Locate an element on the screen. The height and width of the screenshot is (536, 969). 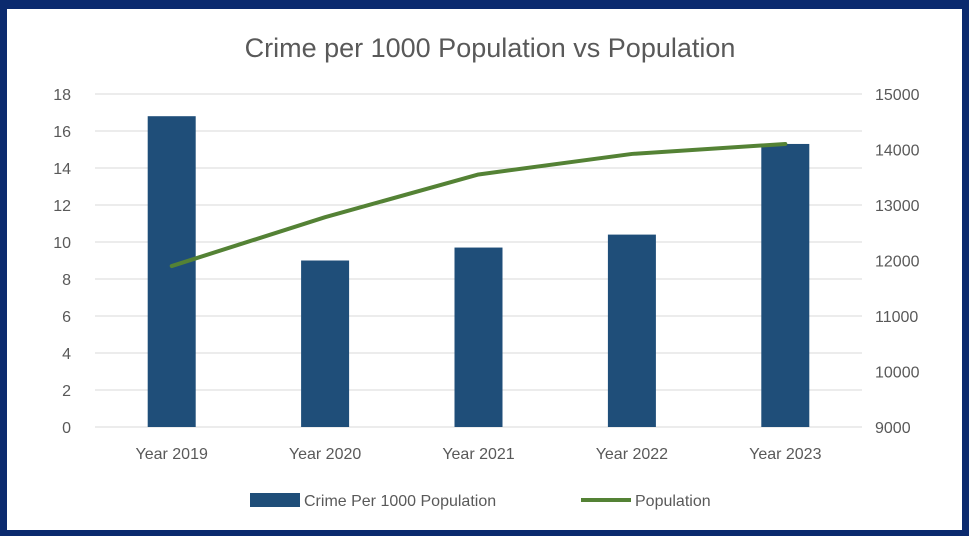
y-left-tick-label: 12 is located at coordinates (62, 206).